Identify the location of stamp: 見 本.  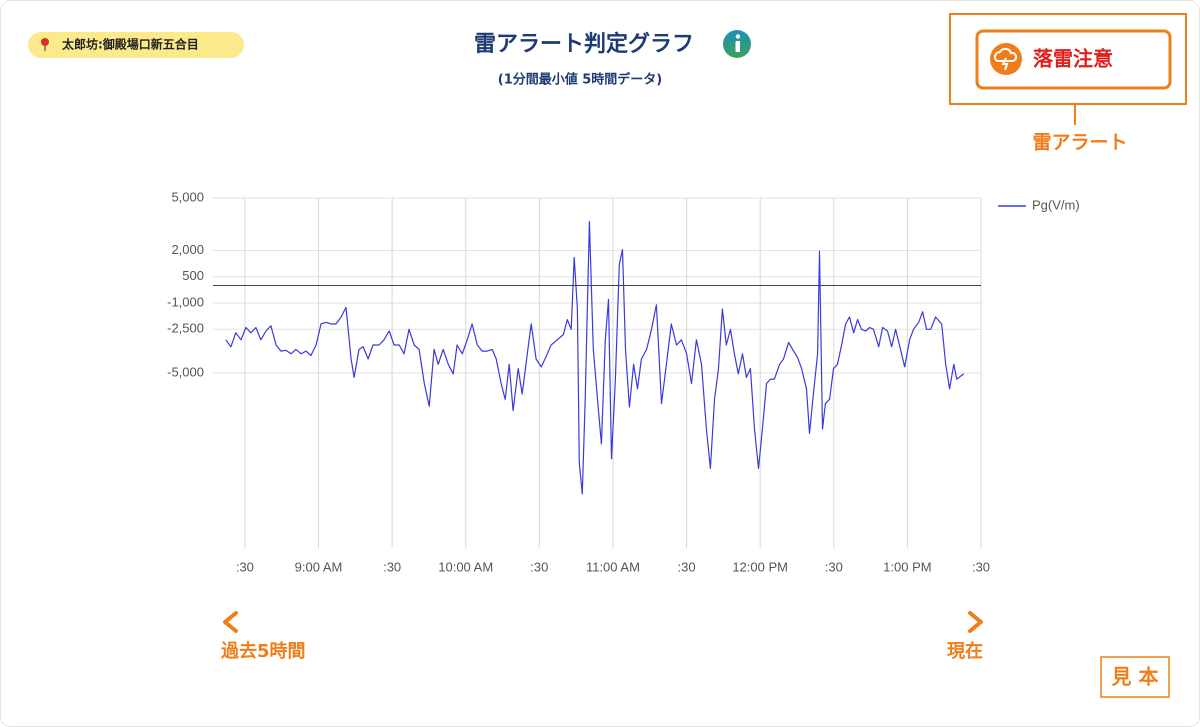
(1135, 677).